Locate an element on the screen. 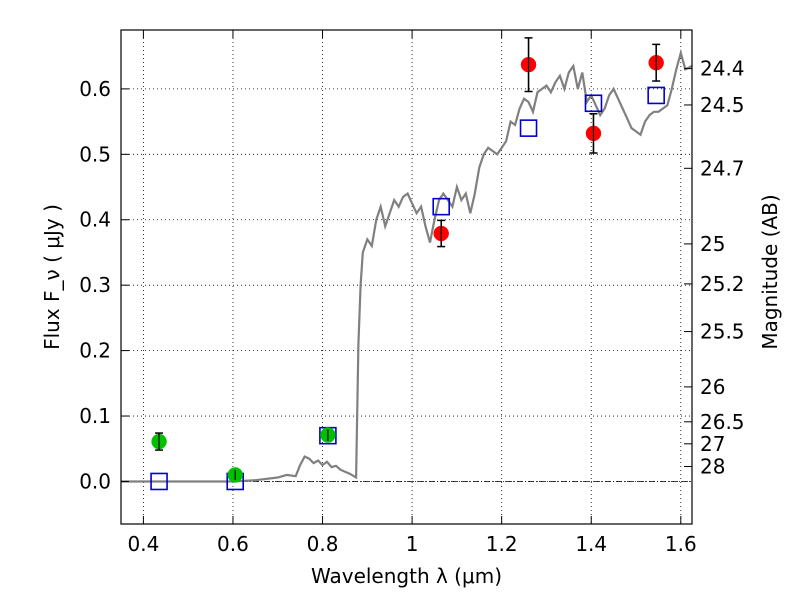 Image resolution: width=800 pixels, height=600 pixels. x-tick-label: 1.2 is located at coordinates (502, 544).